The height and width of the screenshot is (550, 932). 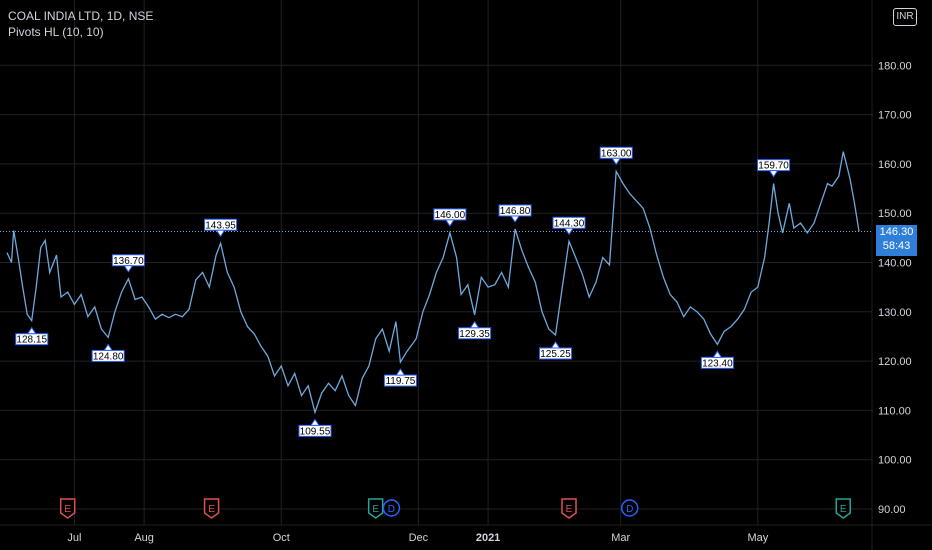 I want to click on pivot-value: 119.75, so click(x=400, y=381).